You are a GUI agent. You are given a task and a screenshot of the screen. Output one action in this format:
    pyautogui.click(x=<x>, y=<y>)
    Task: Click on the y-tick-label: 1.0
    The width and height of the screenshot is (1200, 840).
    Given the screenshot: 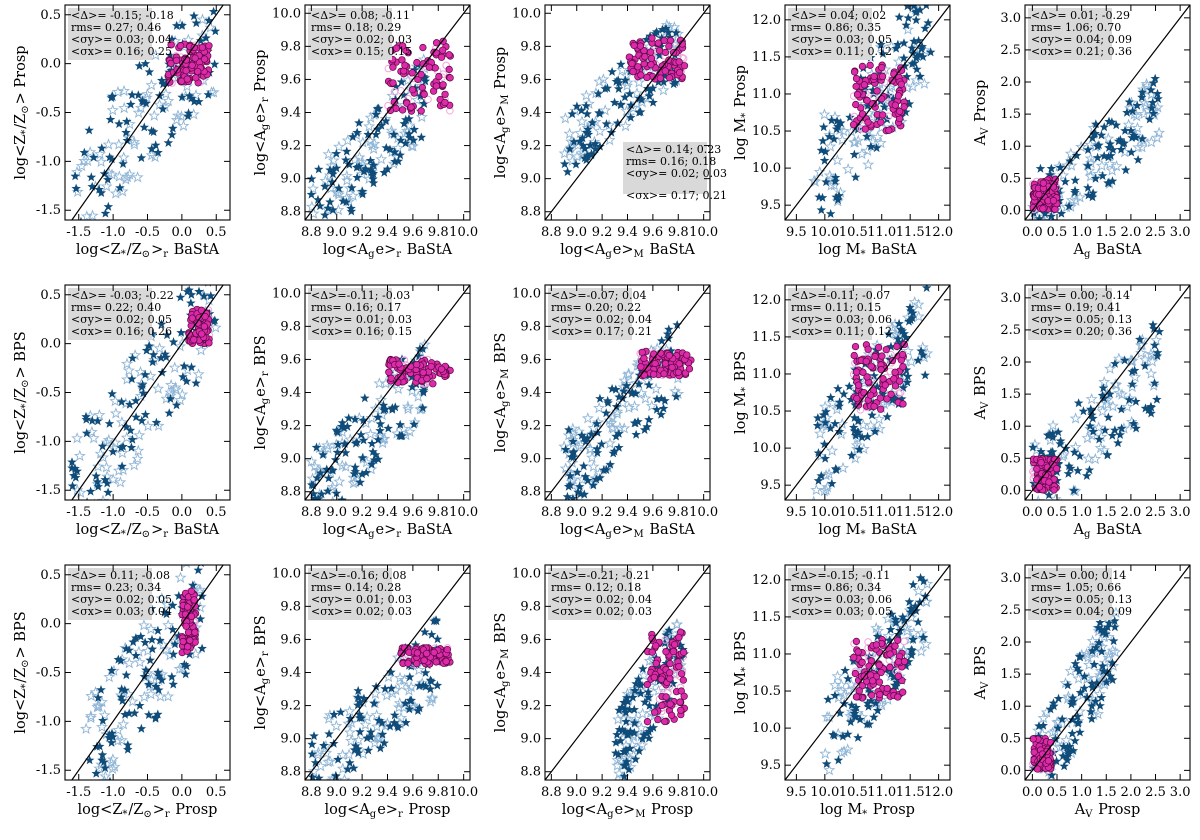 What is the action you would take?
    pyautogui.click(x=1010, y=706)
    